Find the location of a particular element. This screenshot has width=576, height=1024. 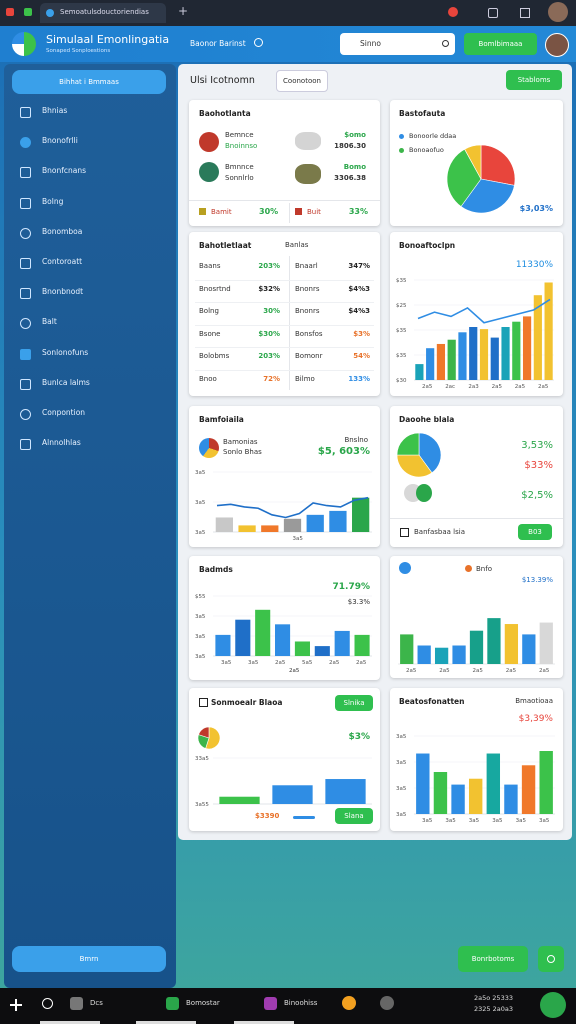

combo-chart: 3a5 3a5 3a5 3a5 is located at coordinates (283, 506).